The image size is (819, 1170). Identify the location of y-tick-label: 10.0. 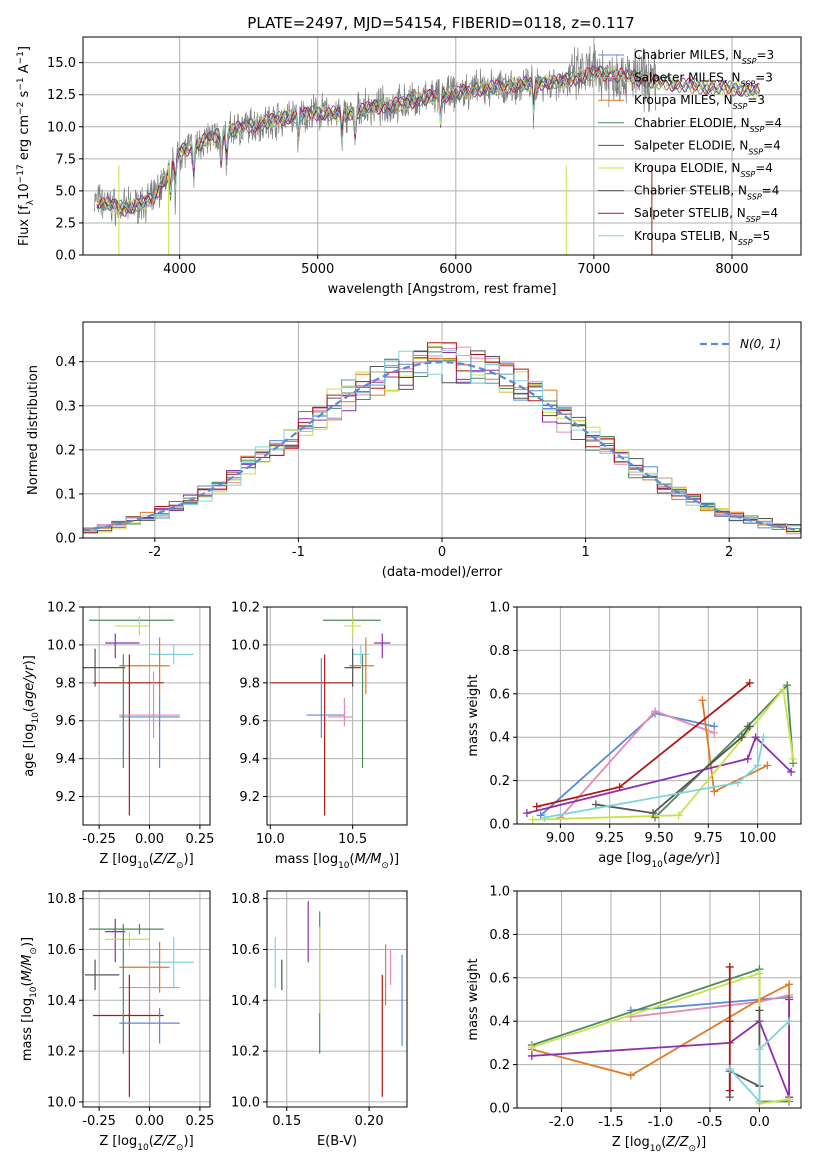
(61, 127).